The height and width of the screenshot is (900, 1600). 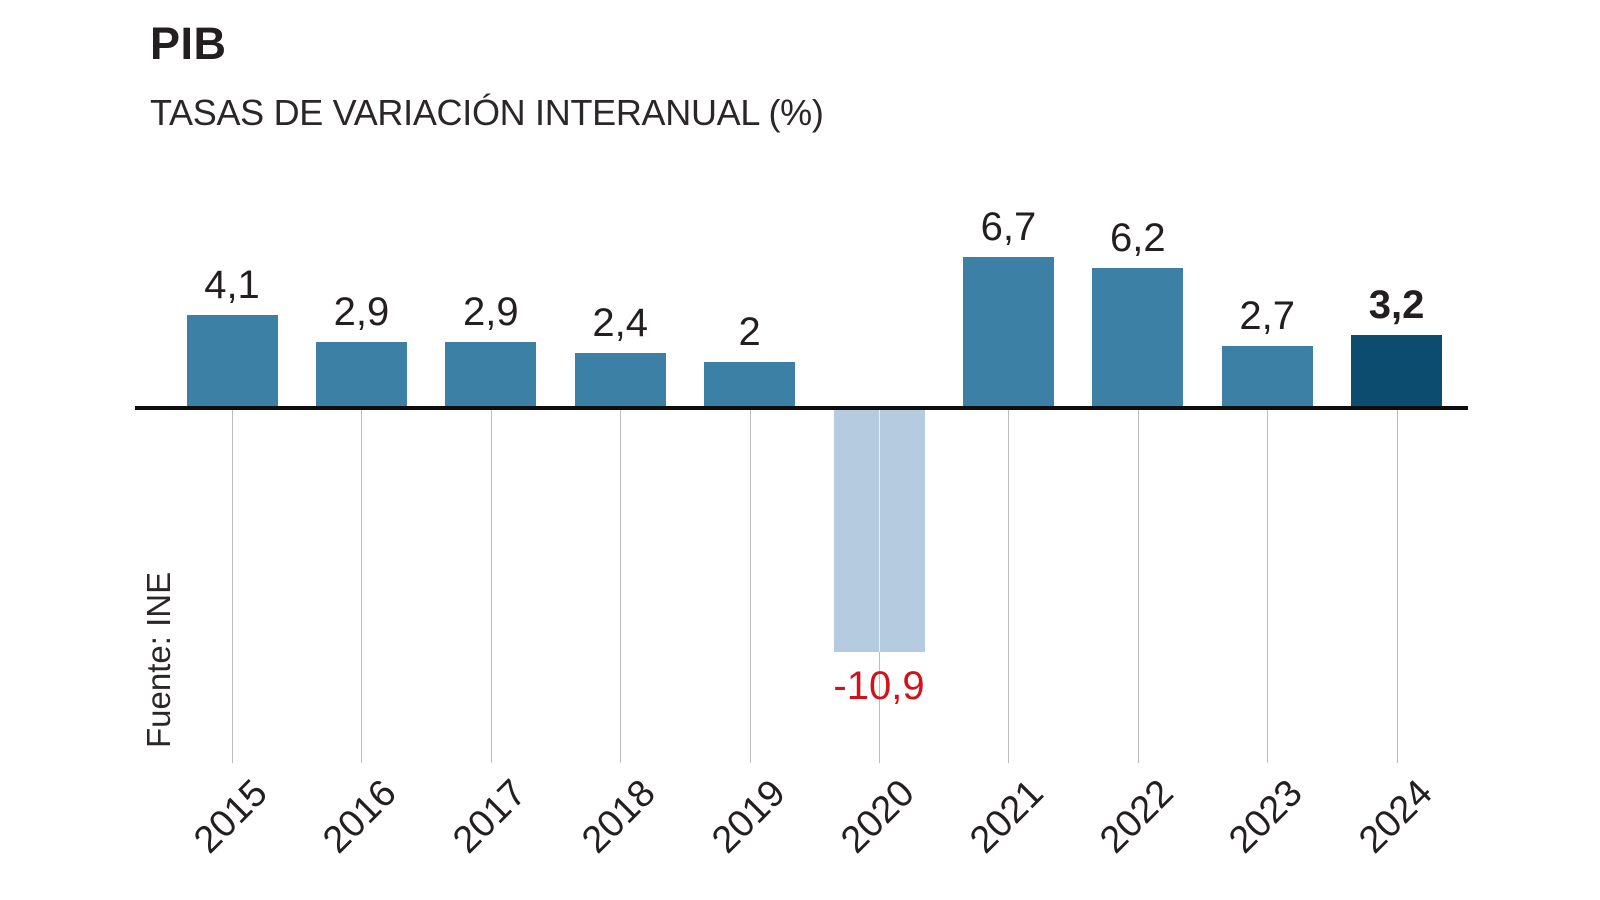 What do you see at coordinates (748, 817) in the screenshot?
I see `year-label-2019: 2019` at bounding box center [748, 817].